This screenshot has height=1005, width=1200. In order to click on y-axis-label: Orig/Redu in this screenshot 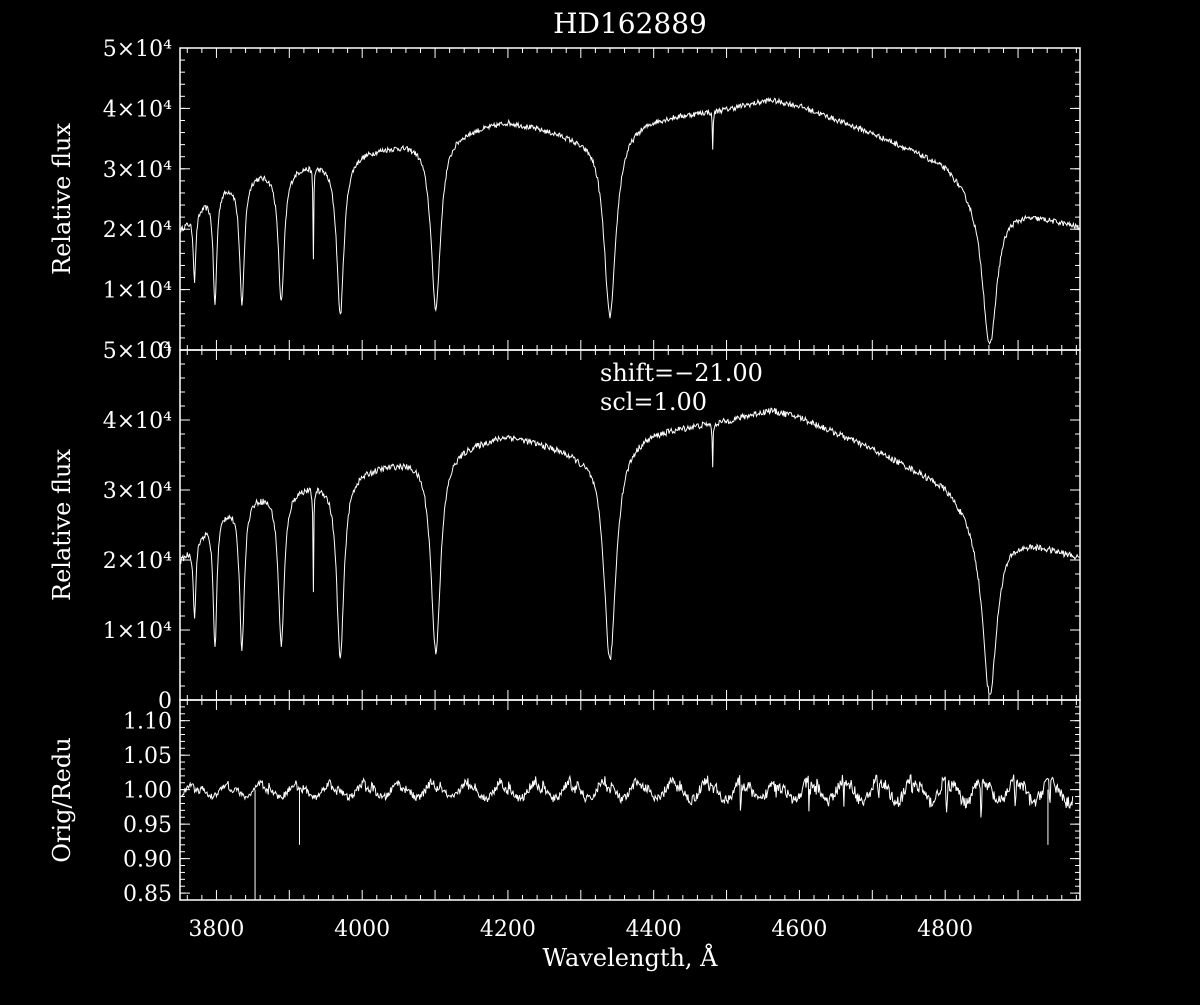, I will do `click(62, 799)`.